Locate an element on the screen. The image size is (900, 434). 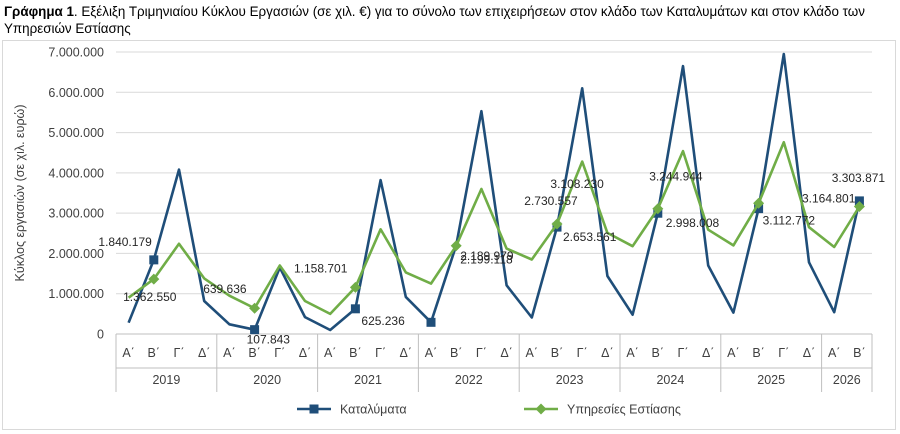
y-tick-label: 4.000.000 is located at coordinates (76, 173).